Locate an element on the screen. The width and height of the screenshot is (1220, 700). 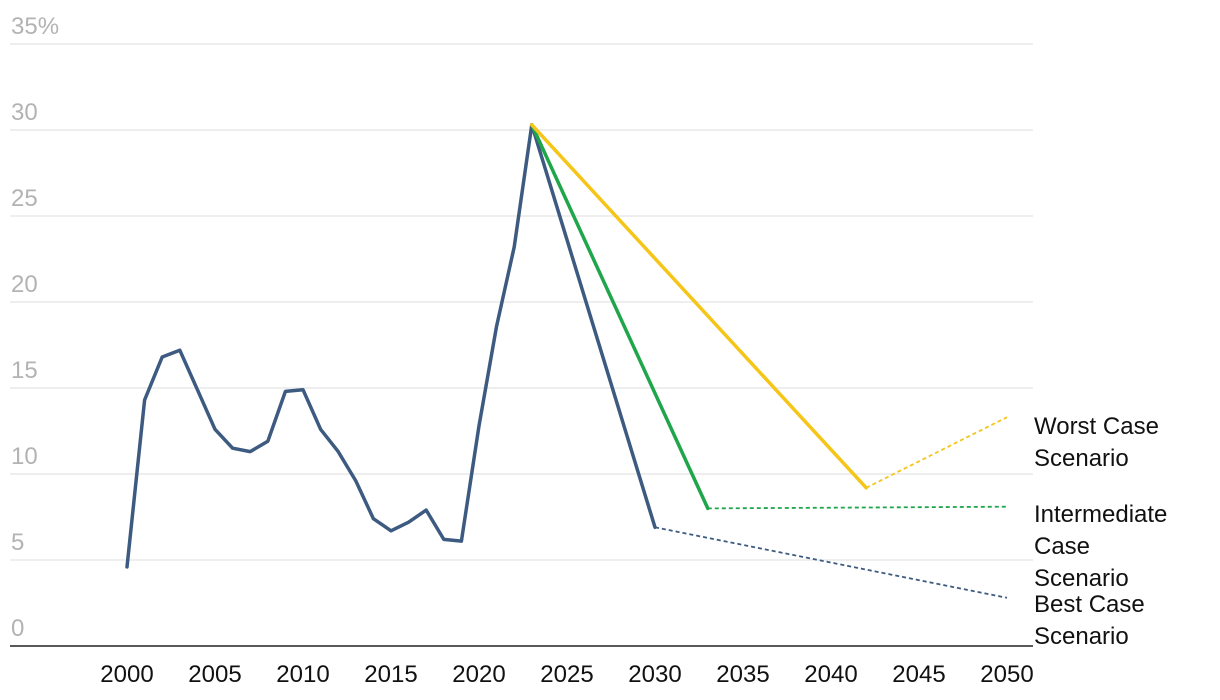
y-tick-label: 15 is located at coordinates (24, 370).